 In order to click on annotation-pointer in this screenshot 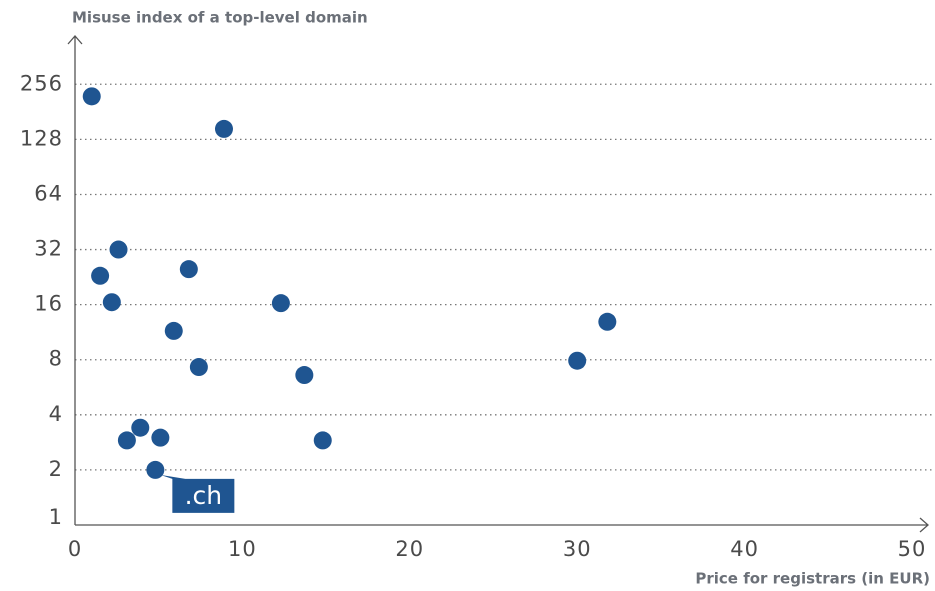, I will do `click(197, 493)`.